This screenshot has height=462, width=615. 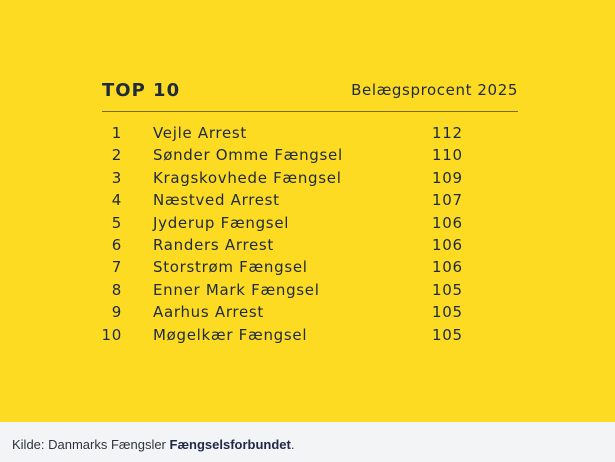 I want to click on row-rank: 8, so click(x=116, y=289).